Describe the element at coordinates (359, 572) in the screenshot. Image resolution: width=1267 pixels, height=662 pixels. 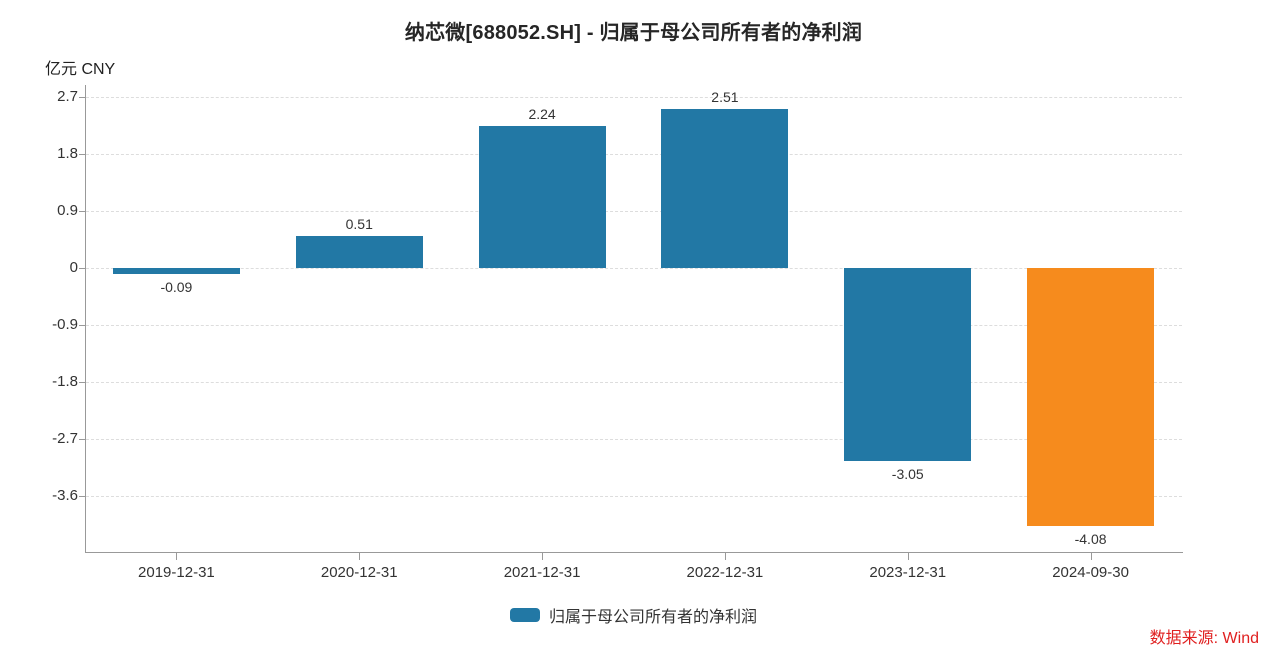
I see `x-axis-label: 2020-12-31` at that location.